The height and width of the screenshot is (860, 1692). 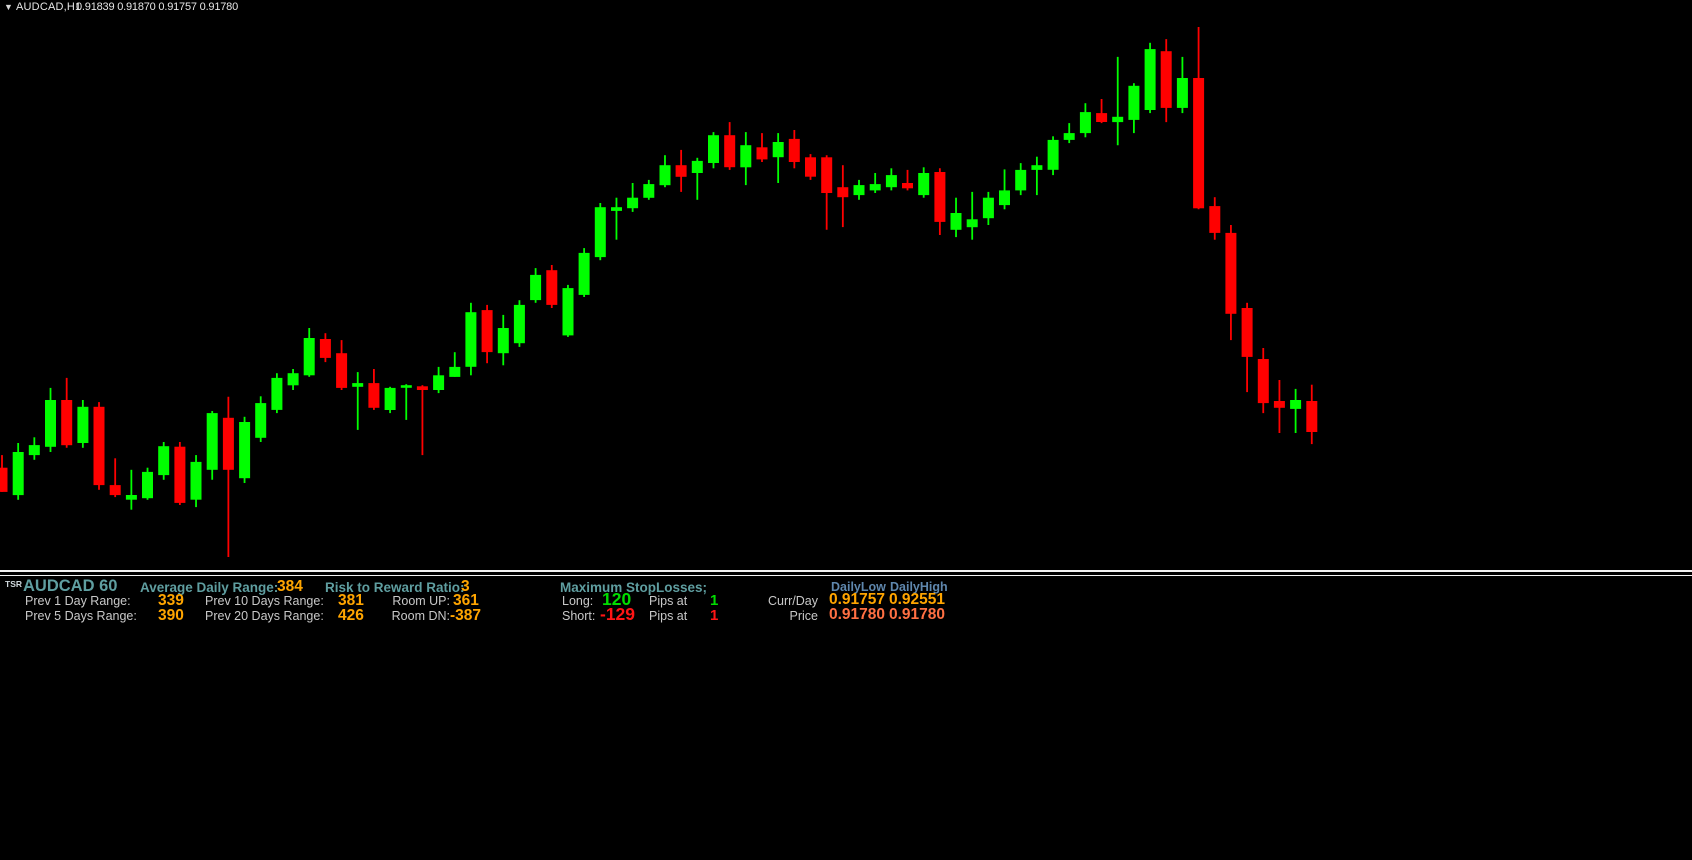 What do you see at coordinates (466, 615) in the screenshot?
I see `room-dn-value: -387` at bounding box center [466, 615].